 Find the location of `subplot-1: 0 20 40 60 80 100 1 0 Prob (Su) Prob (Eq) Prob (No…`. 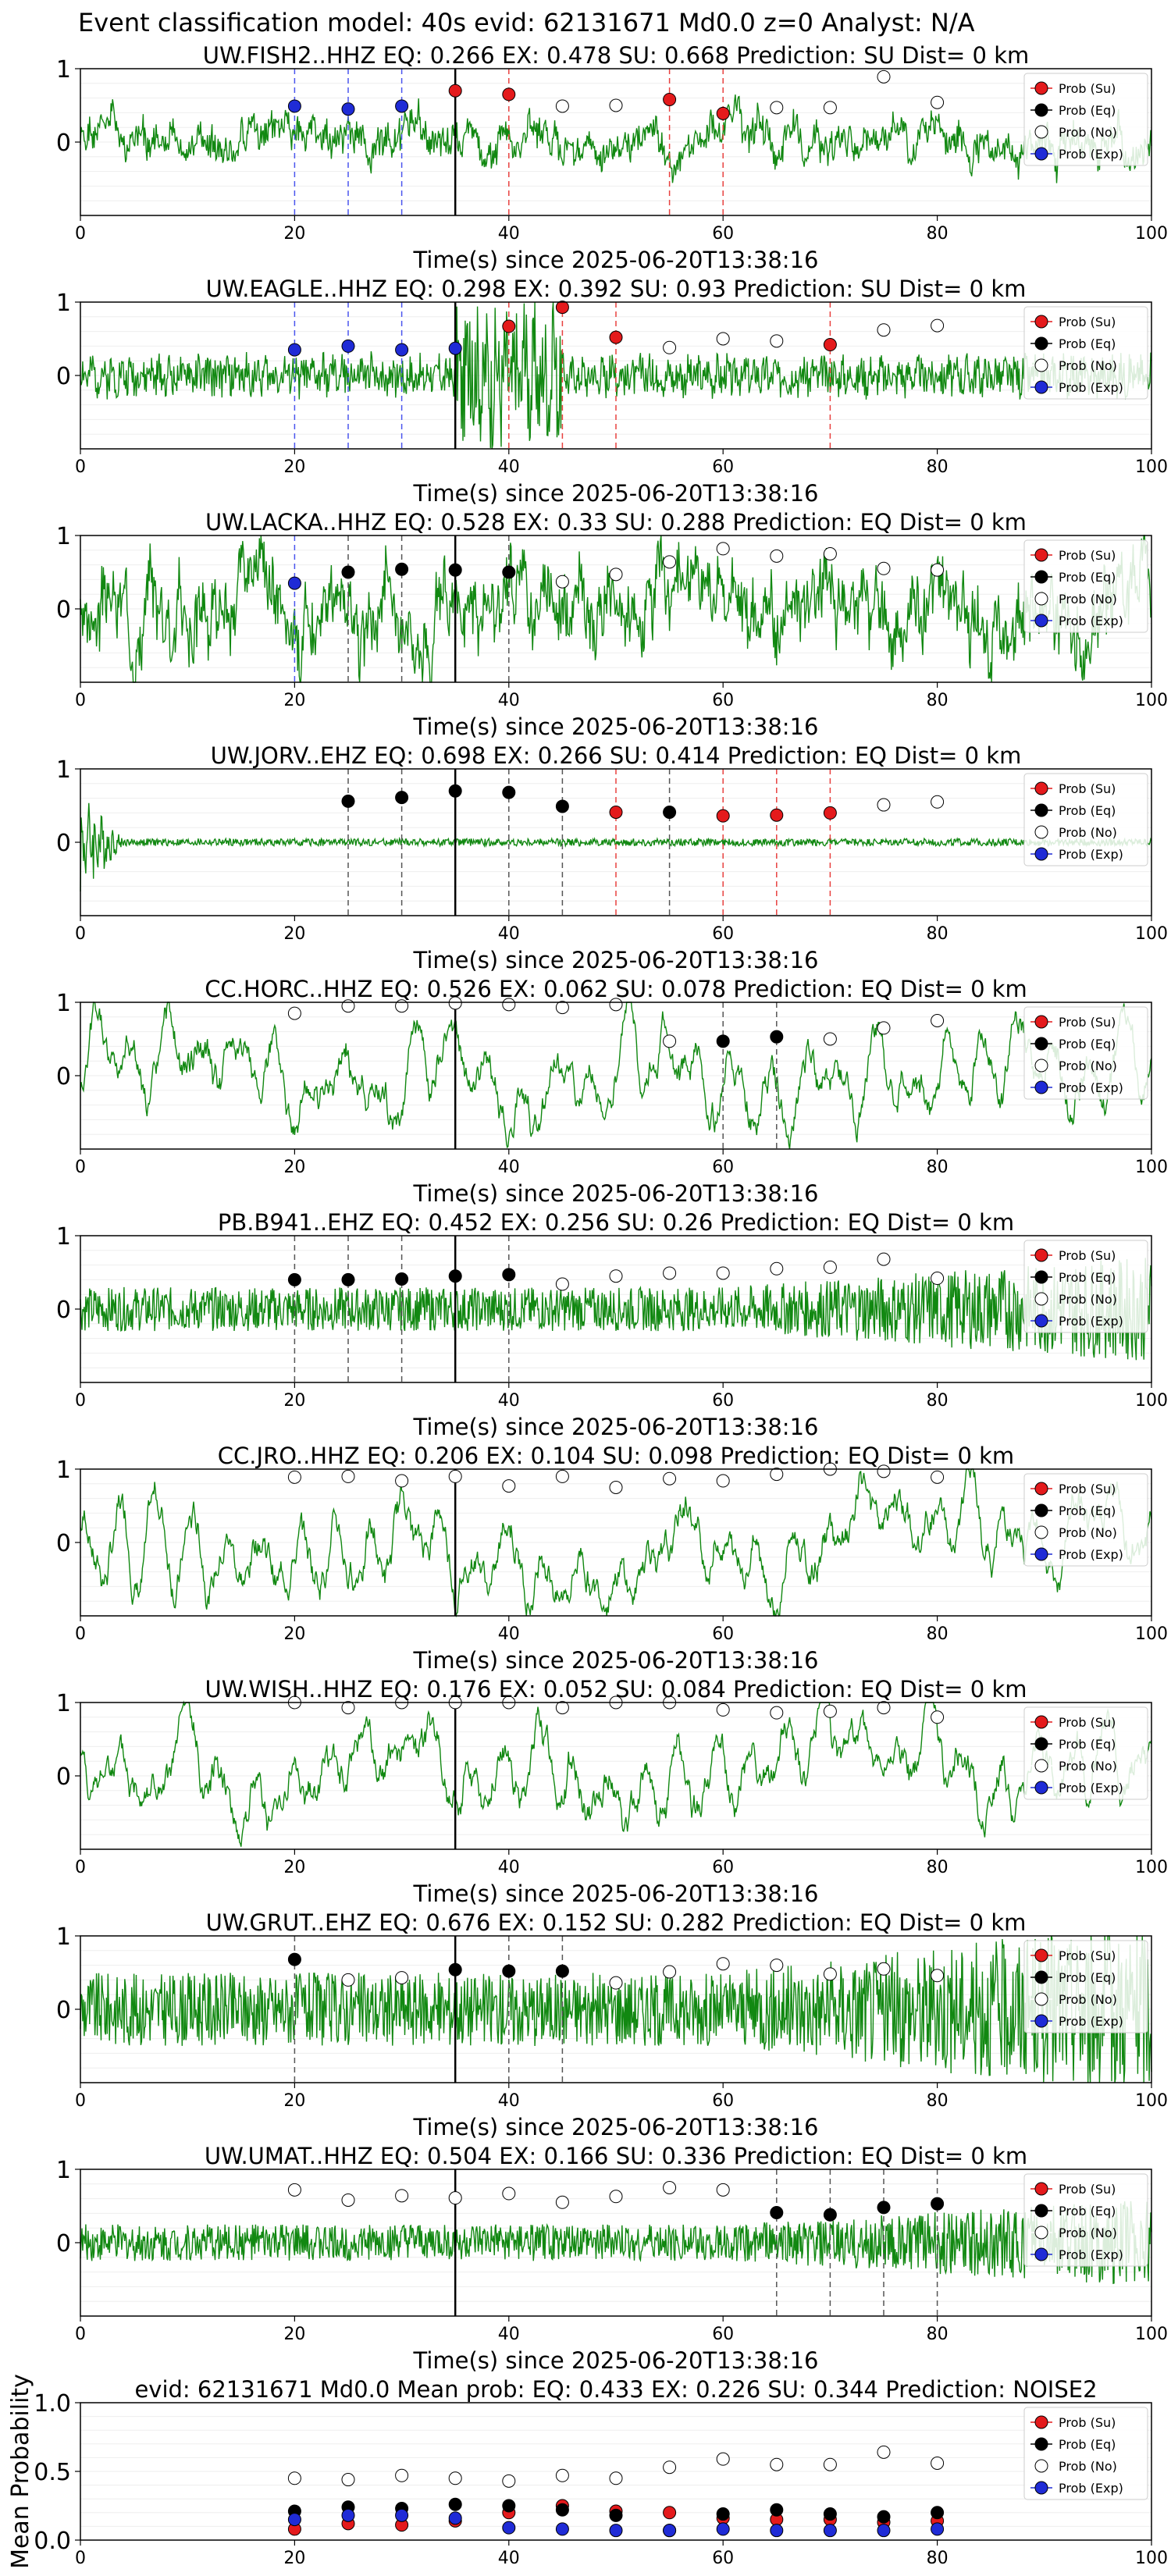

subplot-1: 0 20 40 60 80 100 1 0 Prob (Su) Prob (Eq) Prob (No… is located at coordinates (612, 391).